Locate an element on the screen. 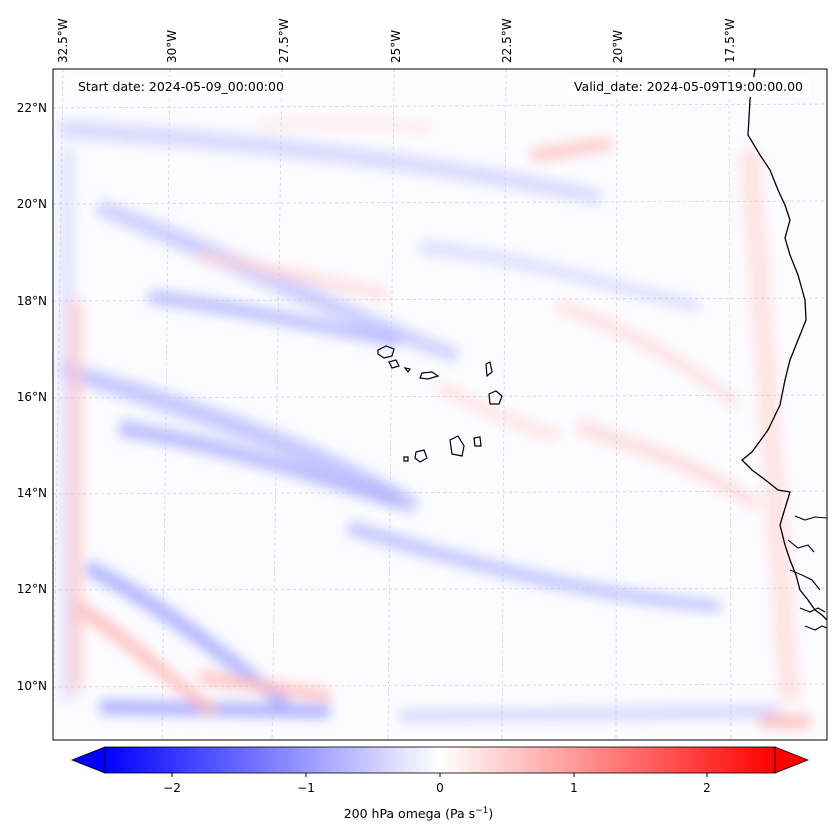 The image size is (837, 839). lon-tick-label: 17.5°W is located at coordinates (730, 40).